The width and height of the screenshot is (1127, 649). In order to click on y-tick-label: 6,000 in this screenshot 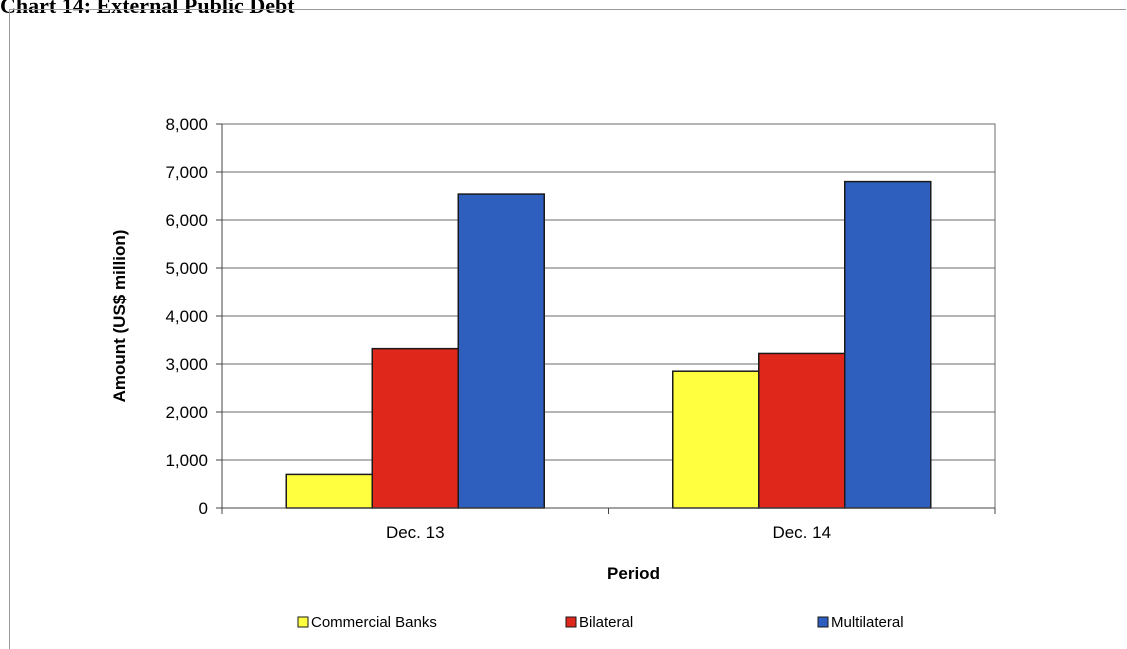, I will do `click(186, 220)`.